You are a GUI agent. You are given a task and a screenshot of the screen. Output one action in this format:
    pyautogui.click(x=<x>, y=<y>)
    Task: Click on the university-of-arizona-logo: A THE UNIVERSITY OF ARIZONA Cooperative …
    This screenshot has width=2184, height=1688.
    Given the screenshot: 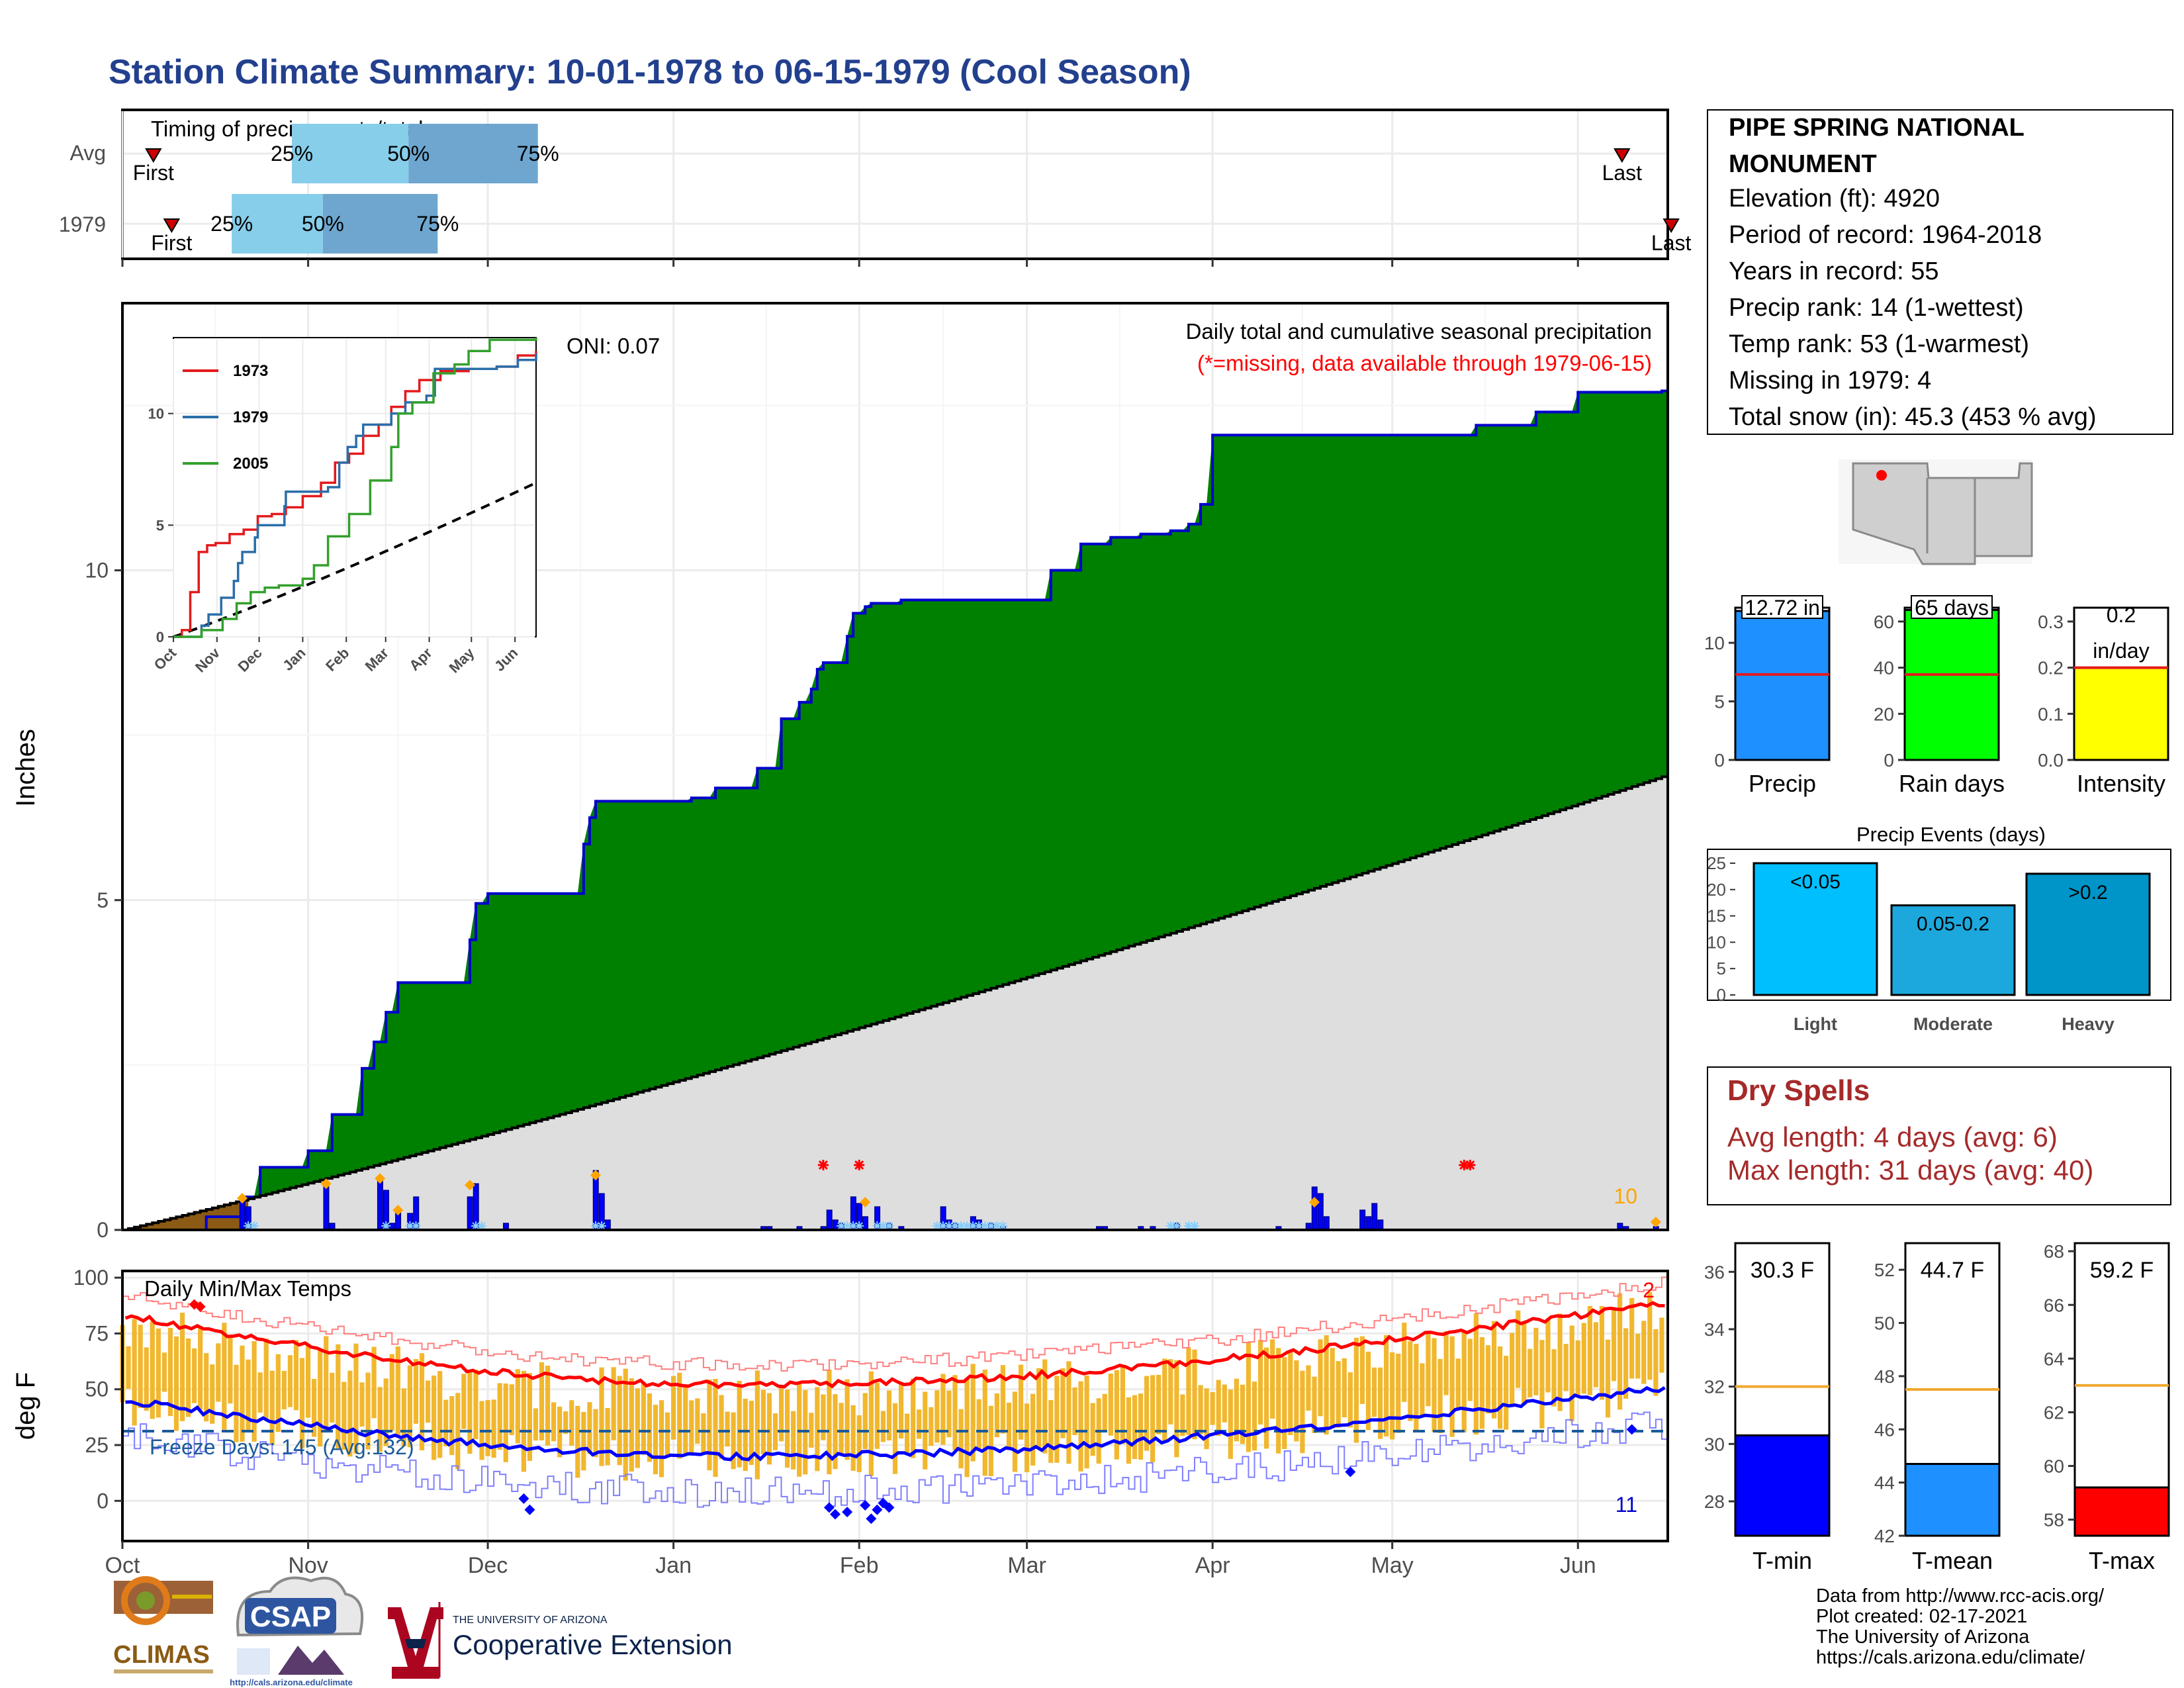 What is the action you would take?
    pyautogui.click(x=560, y=1640)
    